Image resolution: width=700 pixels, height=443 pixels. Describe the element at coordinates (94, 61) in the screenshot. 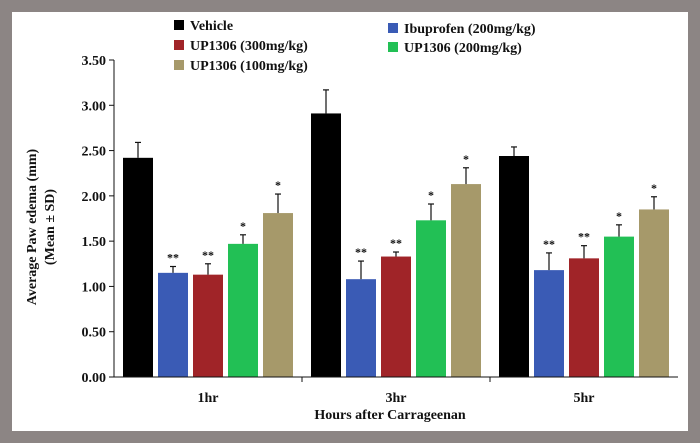

I see `y-tick-label: 3.50` at that location.